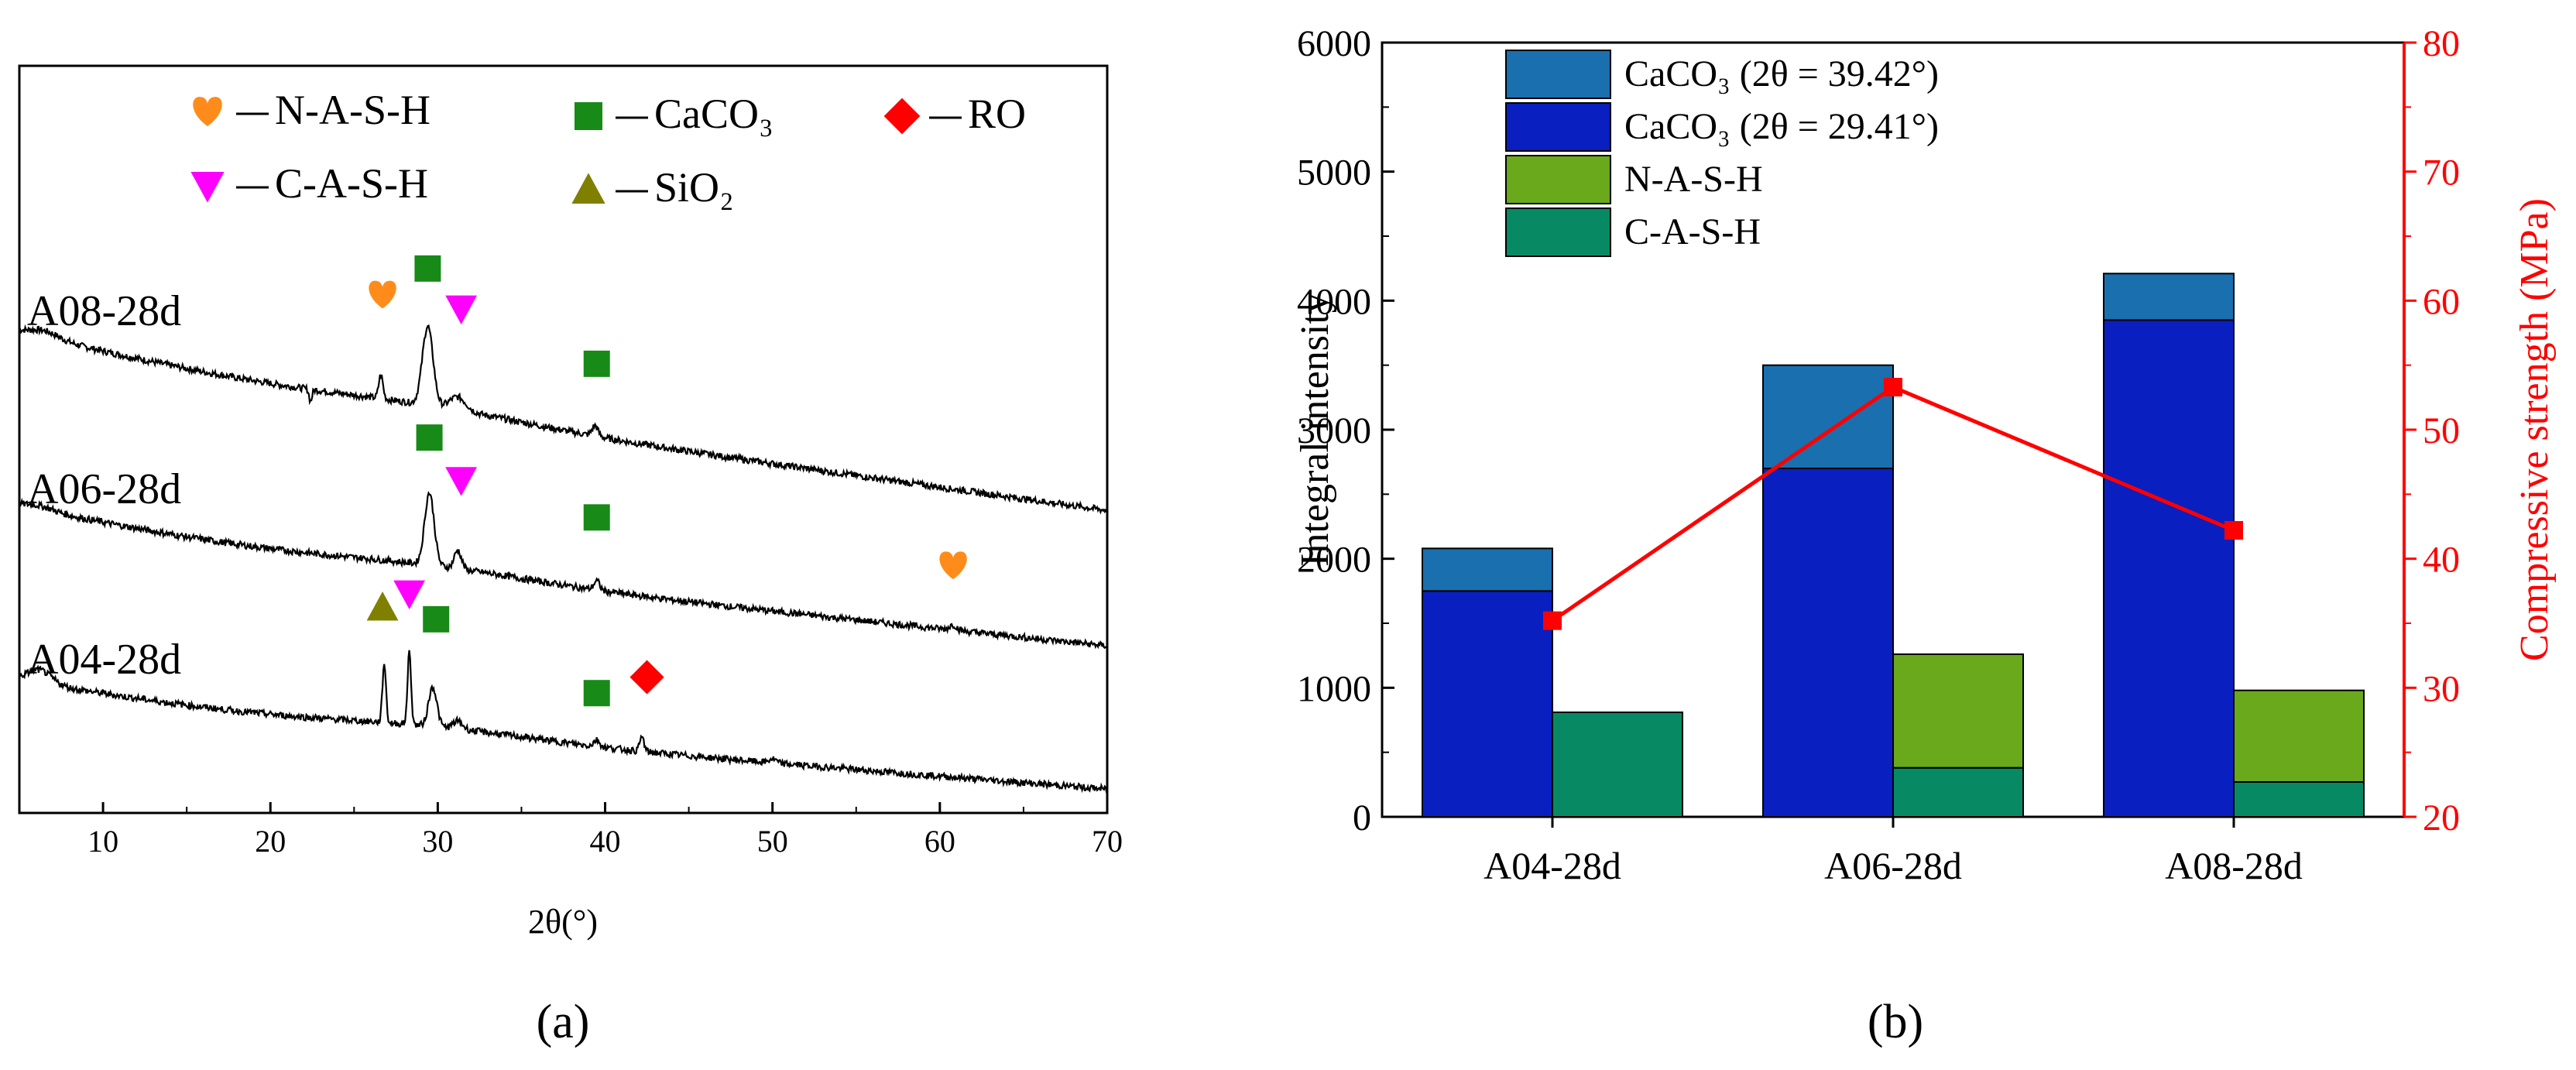  What do you see at coordinates (563, 922) in the screenshot?
I see `panel-a-x-axis-label: 2θ(°)` at bounding box center [563, 922].